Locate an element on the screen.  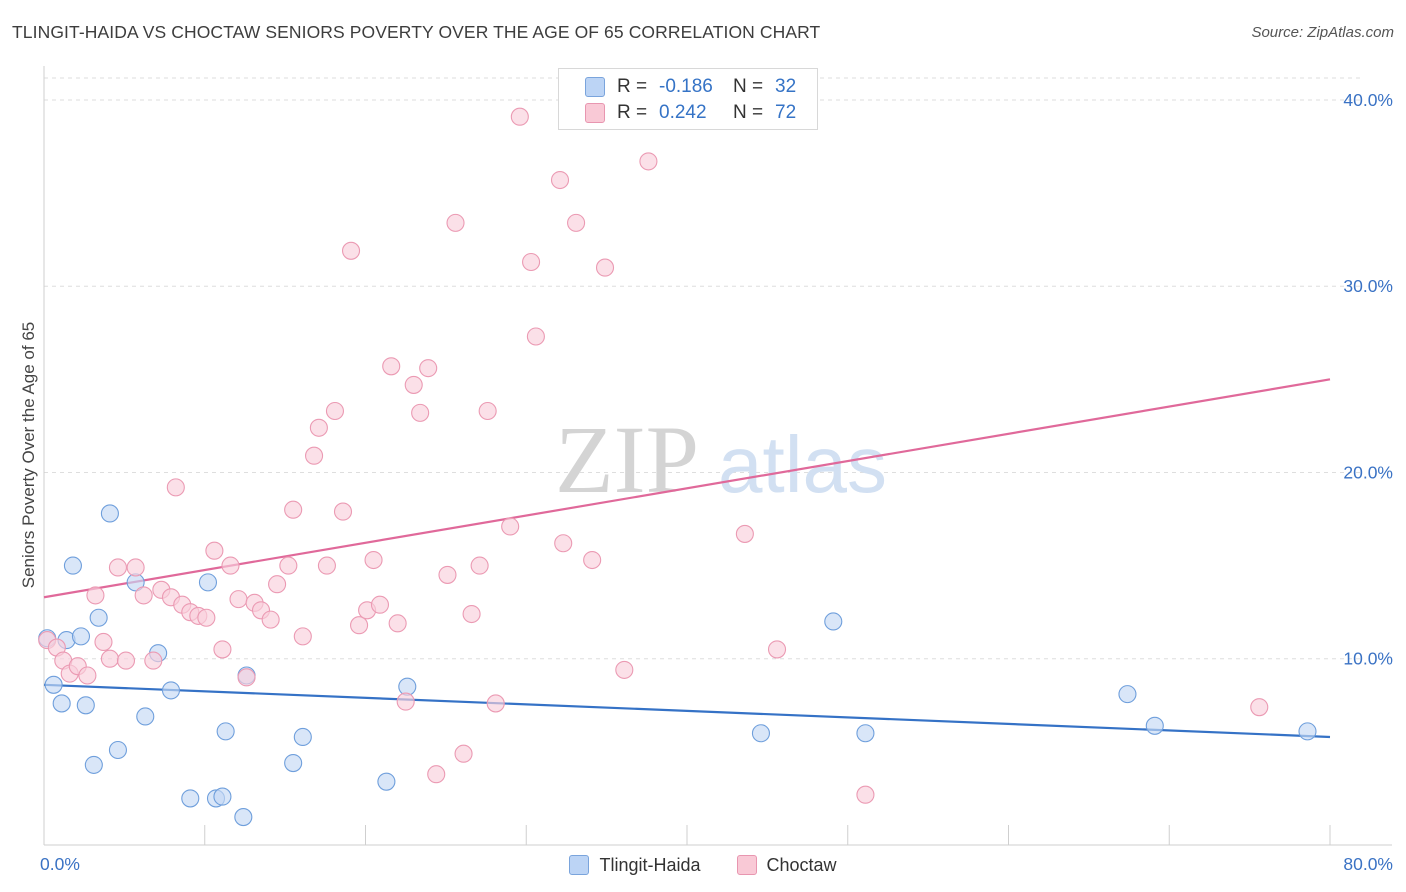
legend-swatch-tlingit-haida is located at coordinates (579, 865).